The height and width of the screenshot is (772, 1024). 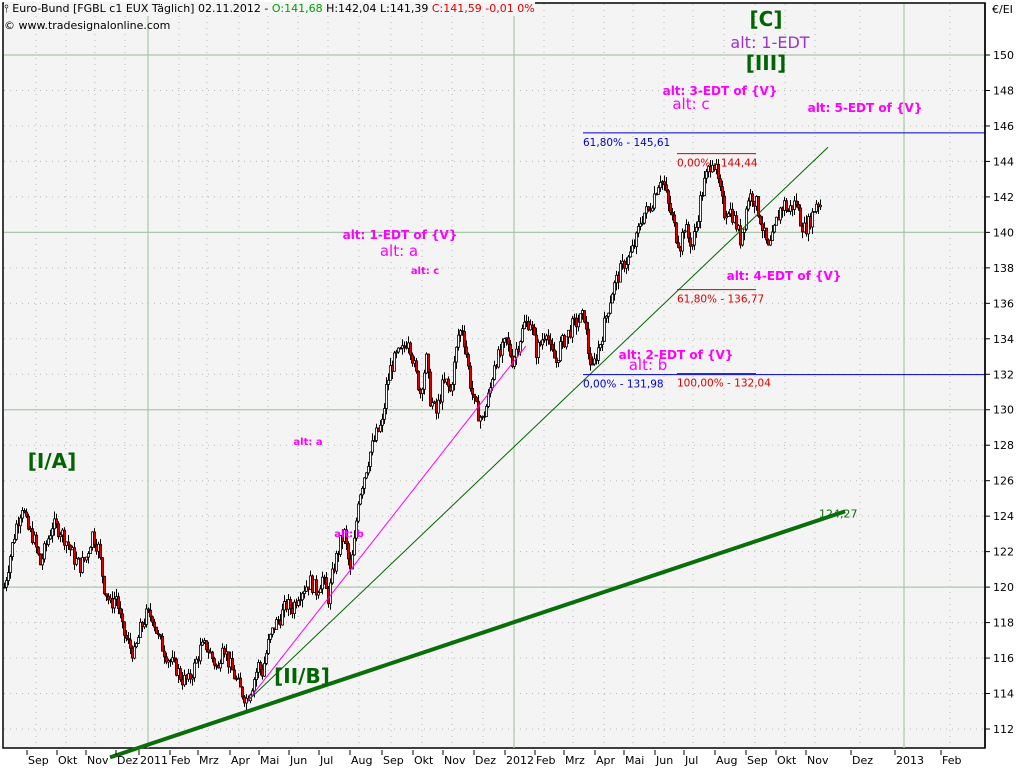 I want to click on wave-label: [I/A], so click(x=52, y=461).